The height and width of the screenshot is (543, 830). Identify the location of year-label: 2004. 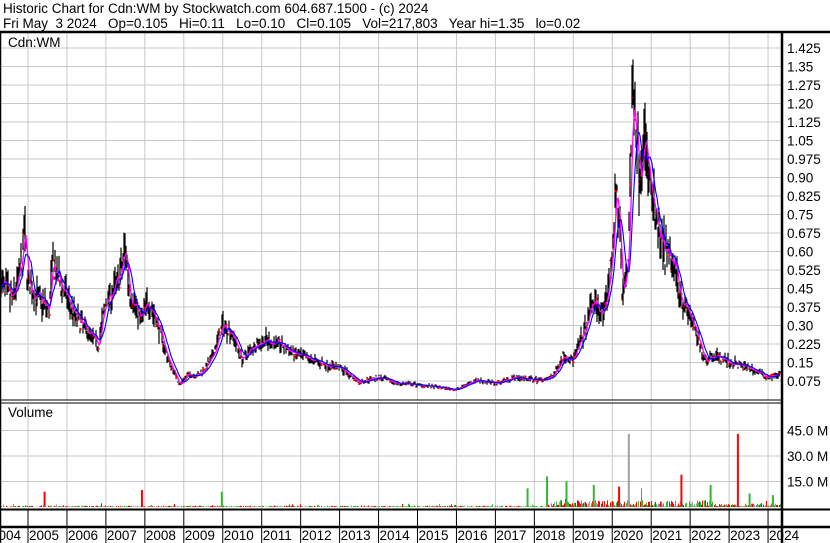
(11, 535).